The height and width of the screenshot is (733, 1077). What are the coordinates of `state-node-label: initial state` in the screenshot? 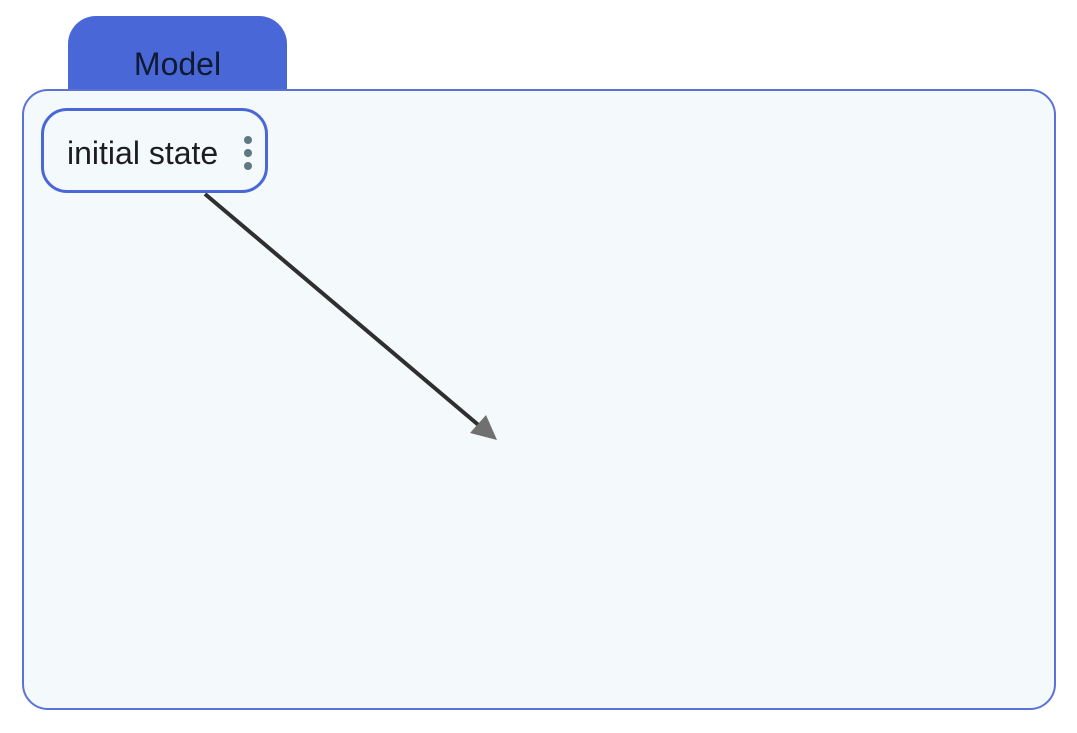 It's located at (142, 153).